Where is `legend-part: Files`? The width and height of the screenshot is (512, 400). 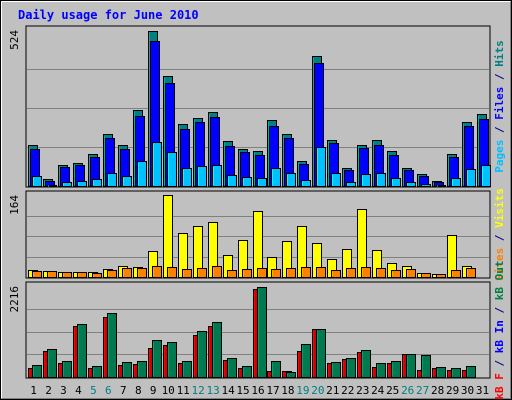 legend-part: Files is located at coordinates (499, 103).